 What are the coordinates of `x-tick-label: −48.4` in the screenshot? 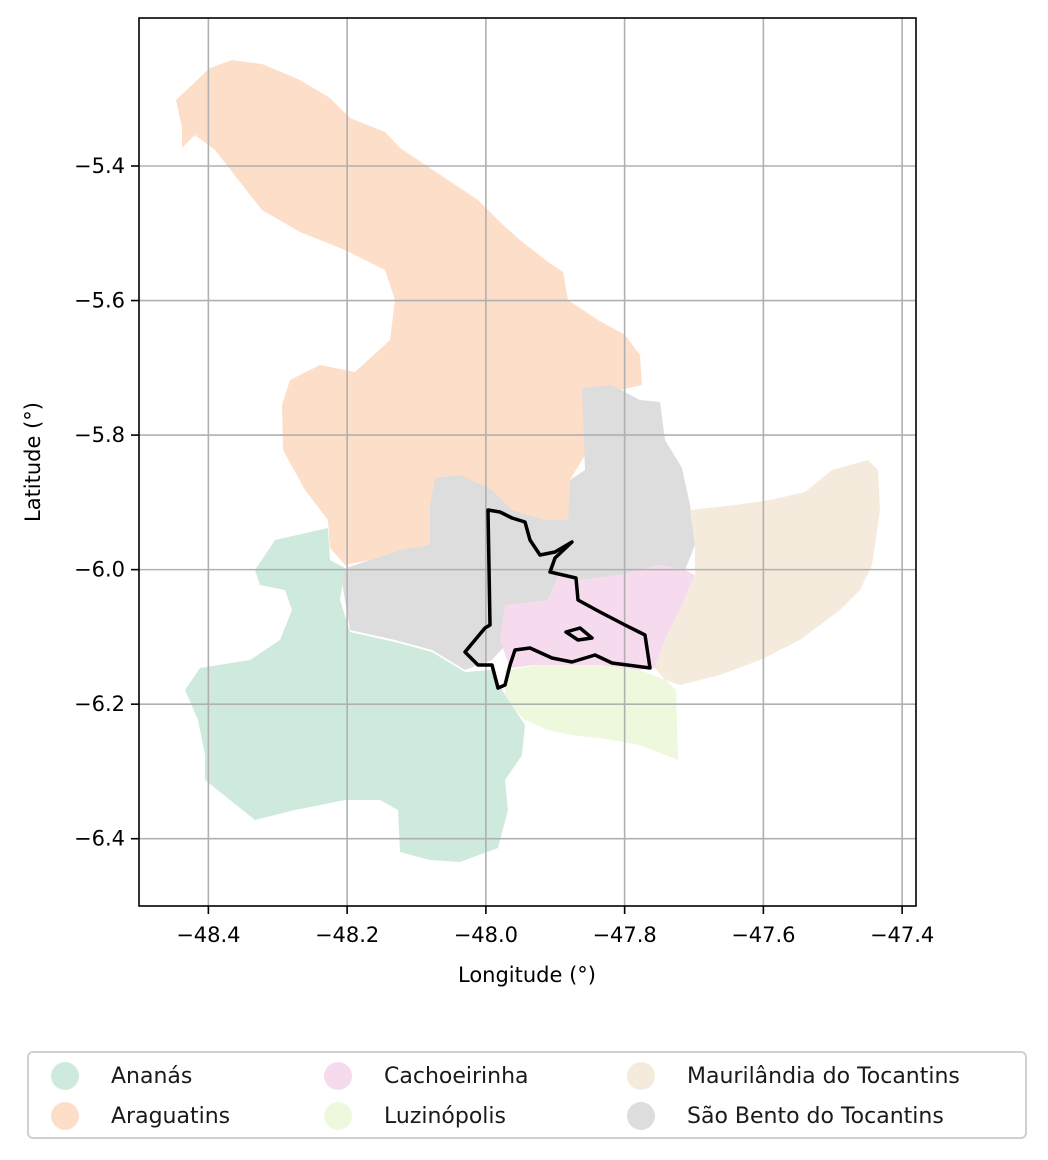 It's located at (208, 935).